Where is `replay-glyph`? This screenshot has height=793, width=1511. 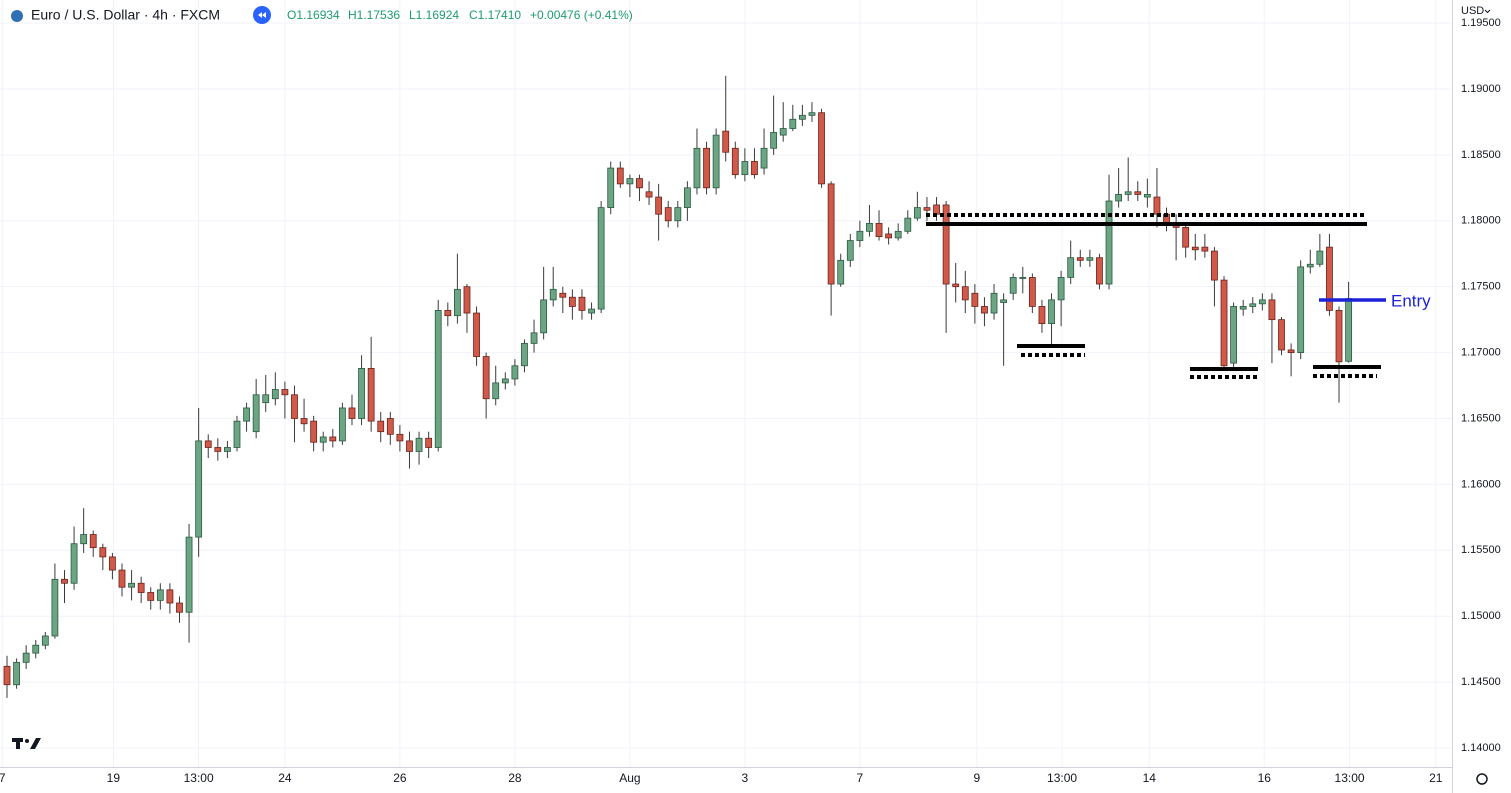 replay-glyph is located at coordinates (262, 15).